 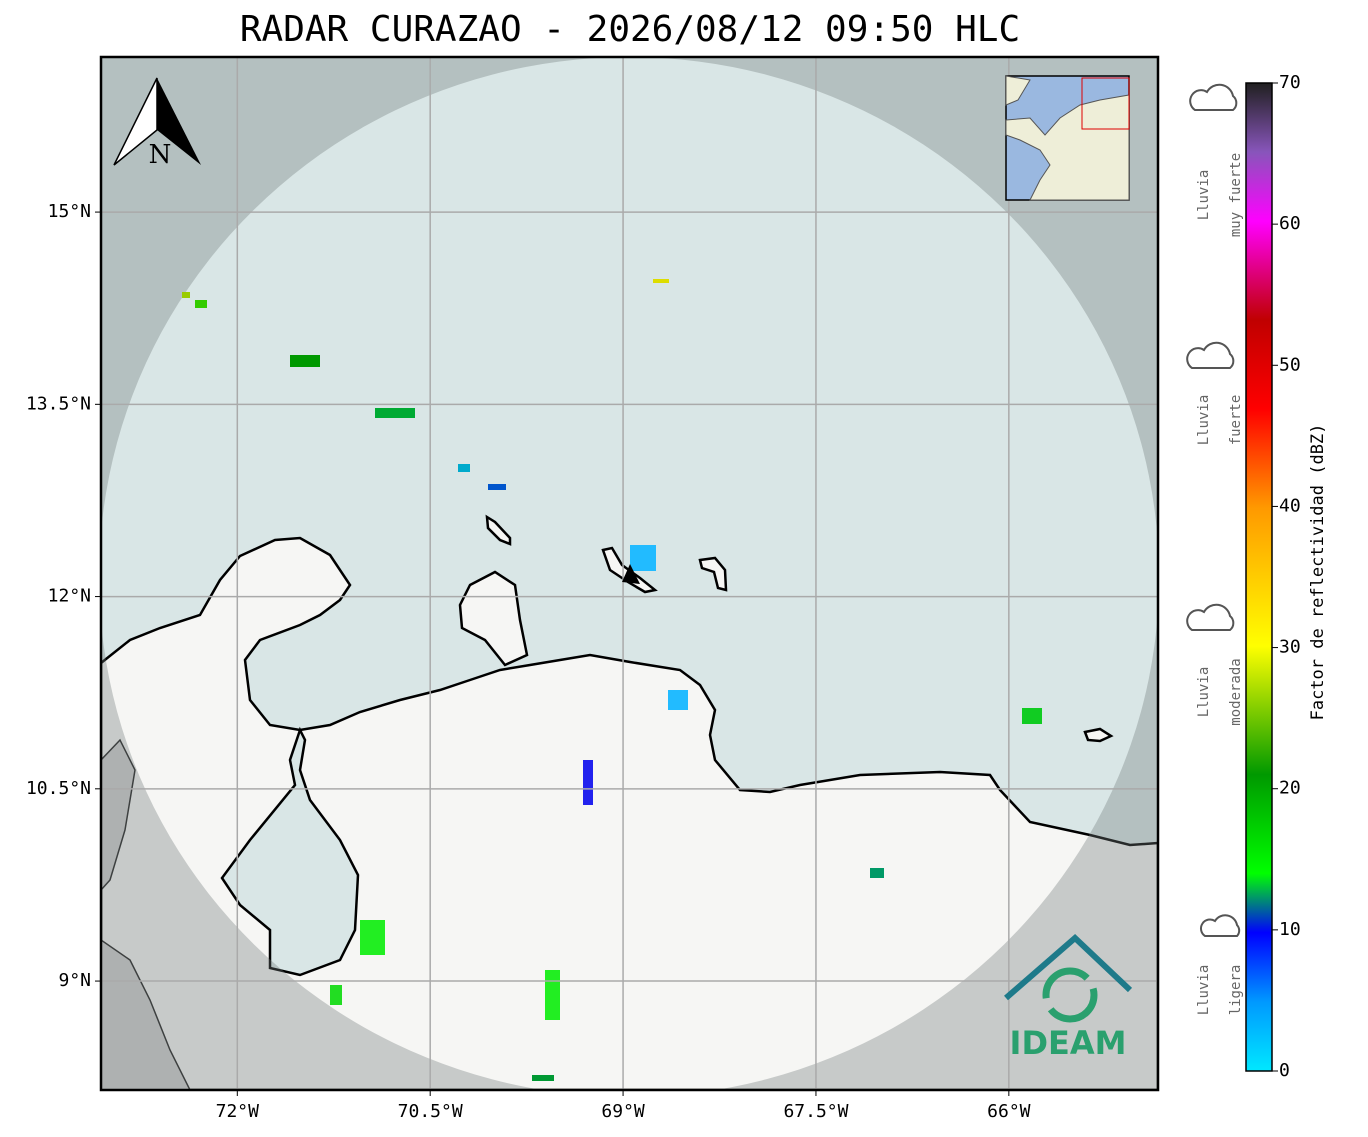 What do you see at coordinates (1068, 1043) in the screenshot?
I see `logo-text: IDEAM` at bounding box center [1068, 1043].